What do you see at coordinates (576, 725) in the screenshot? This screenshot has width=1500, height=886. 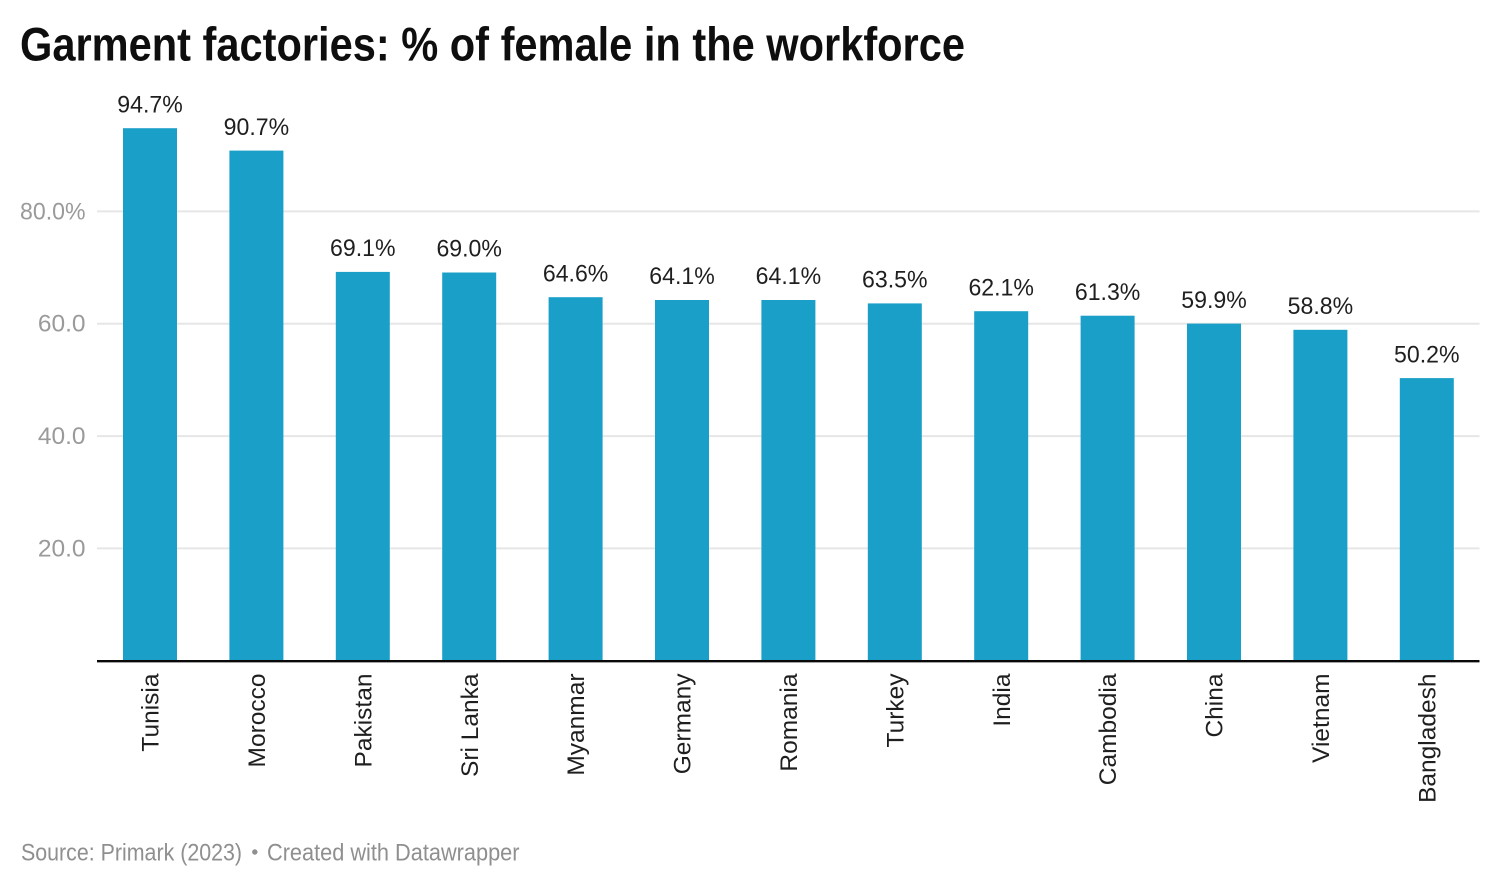 I see `svg-text: Myanmar` at bounding box center [576, 725].